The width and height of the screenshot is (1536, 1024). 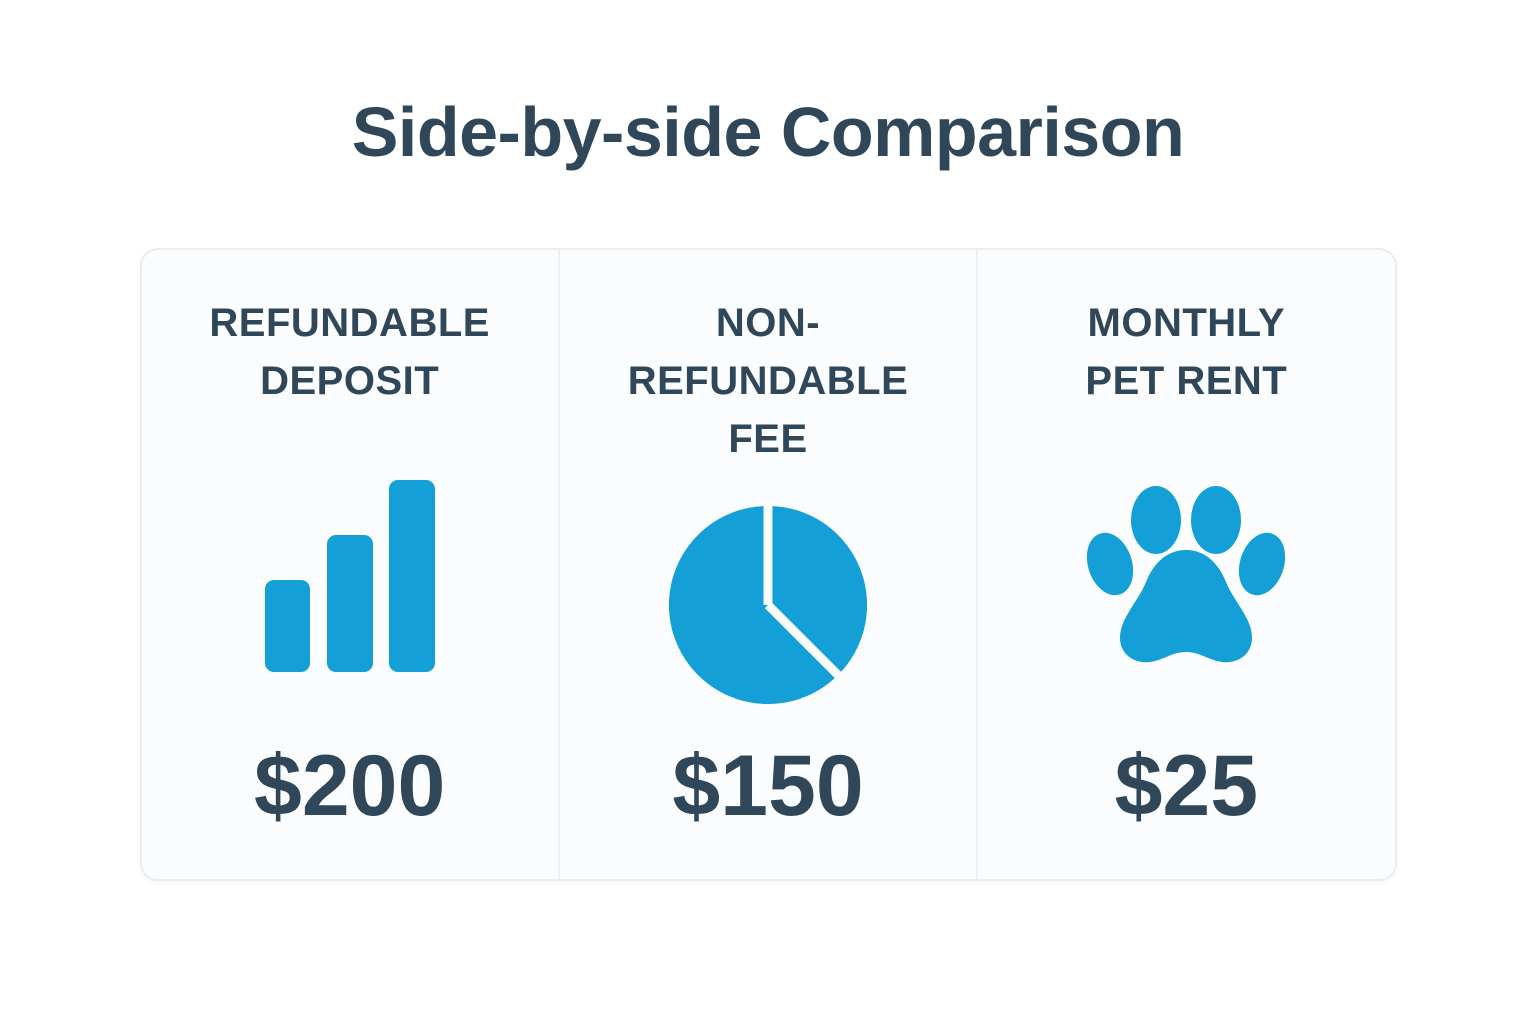 What do you see at coordinates (349, 352) in the screenshot?
I see `column-title-refundable-deposit: REFUNDABLE DEPOSIT` at bounding box center [349, 352].